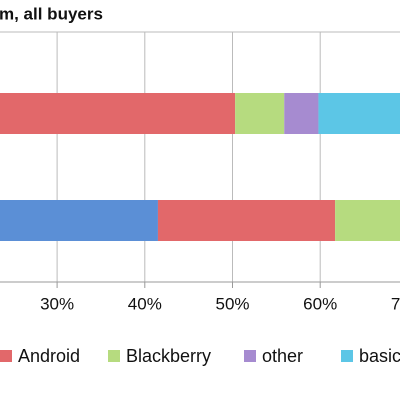 The width and height of the screenshot is (400, 400). Describe the element at coordinates (145, 303) in the screenshot. I see `x-tick-label: 40%` at that location.